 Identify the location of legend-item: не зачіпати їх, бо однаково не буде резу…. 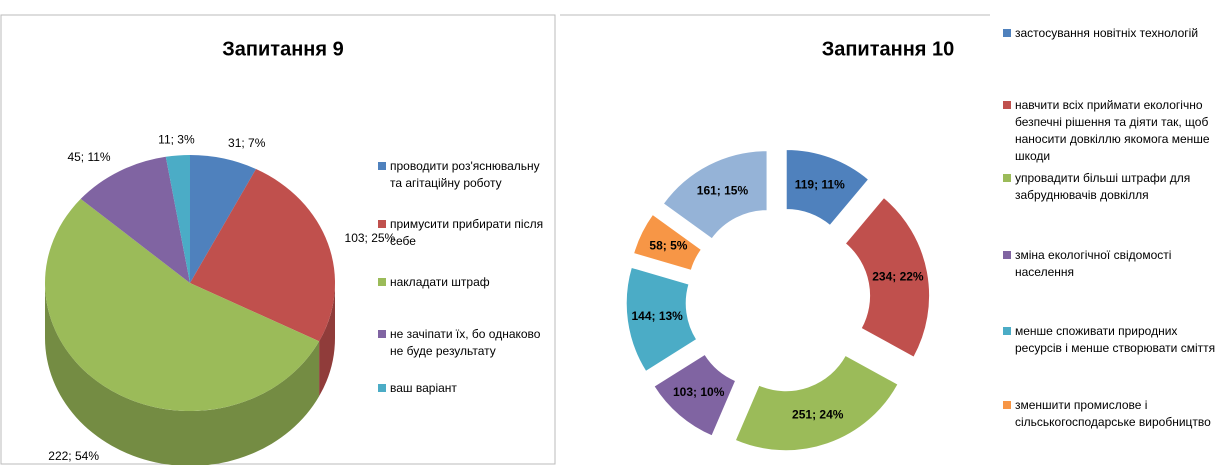
(464, 343).